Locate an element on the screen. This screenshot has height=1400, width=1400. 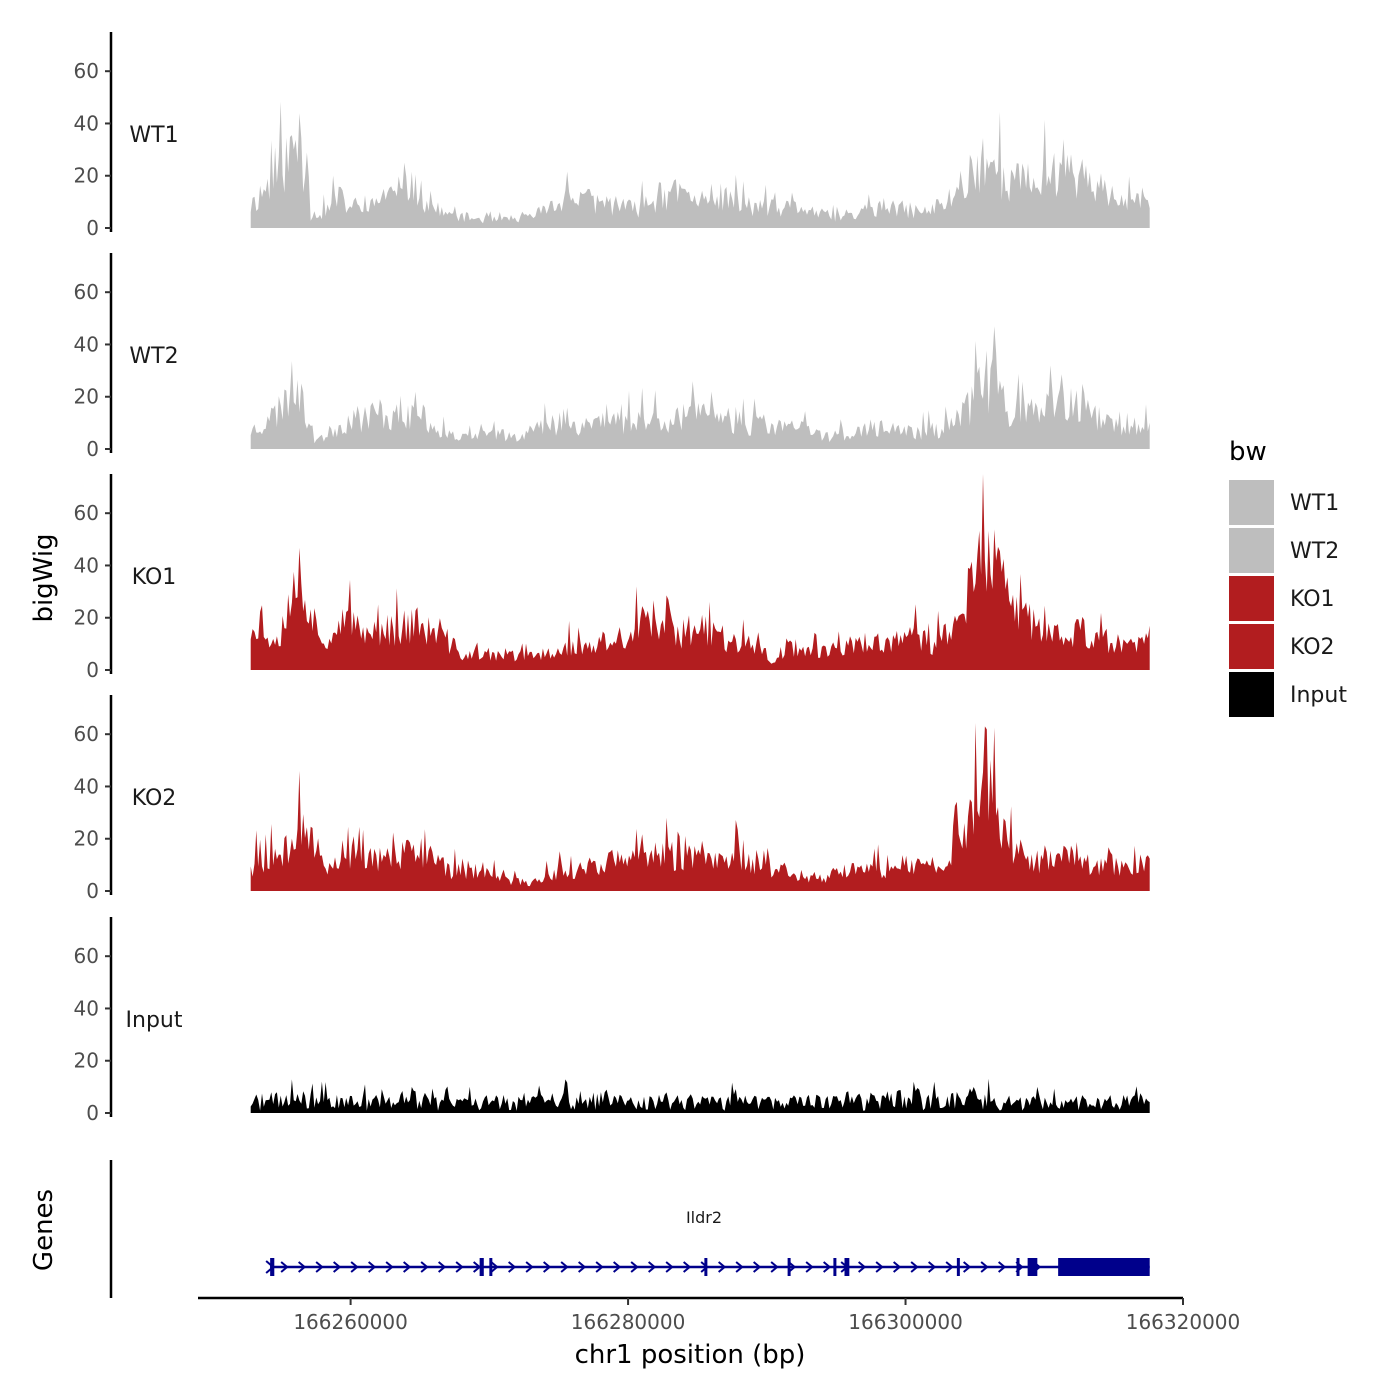
legend-items: WT1 WT2 KO1 KO2 Input is located at coordinates (1288, 598).